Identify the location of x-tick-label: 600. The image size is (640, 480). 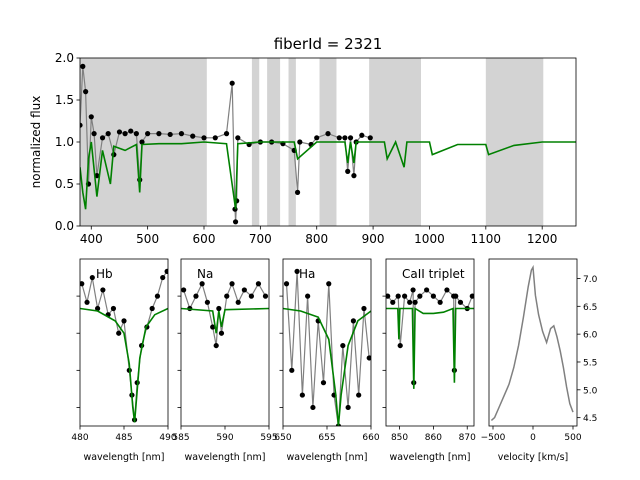
(204, 239).